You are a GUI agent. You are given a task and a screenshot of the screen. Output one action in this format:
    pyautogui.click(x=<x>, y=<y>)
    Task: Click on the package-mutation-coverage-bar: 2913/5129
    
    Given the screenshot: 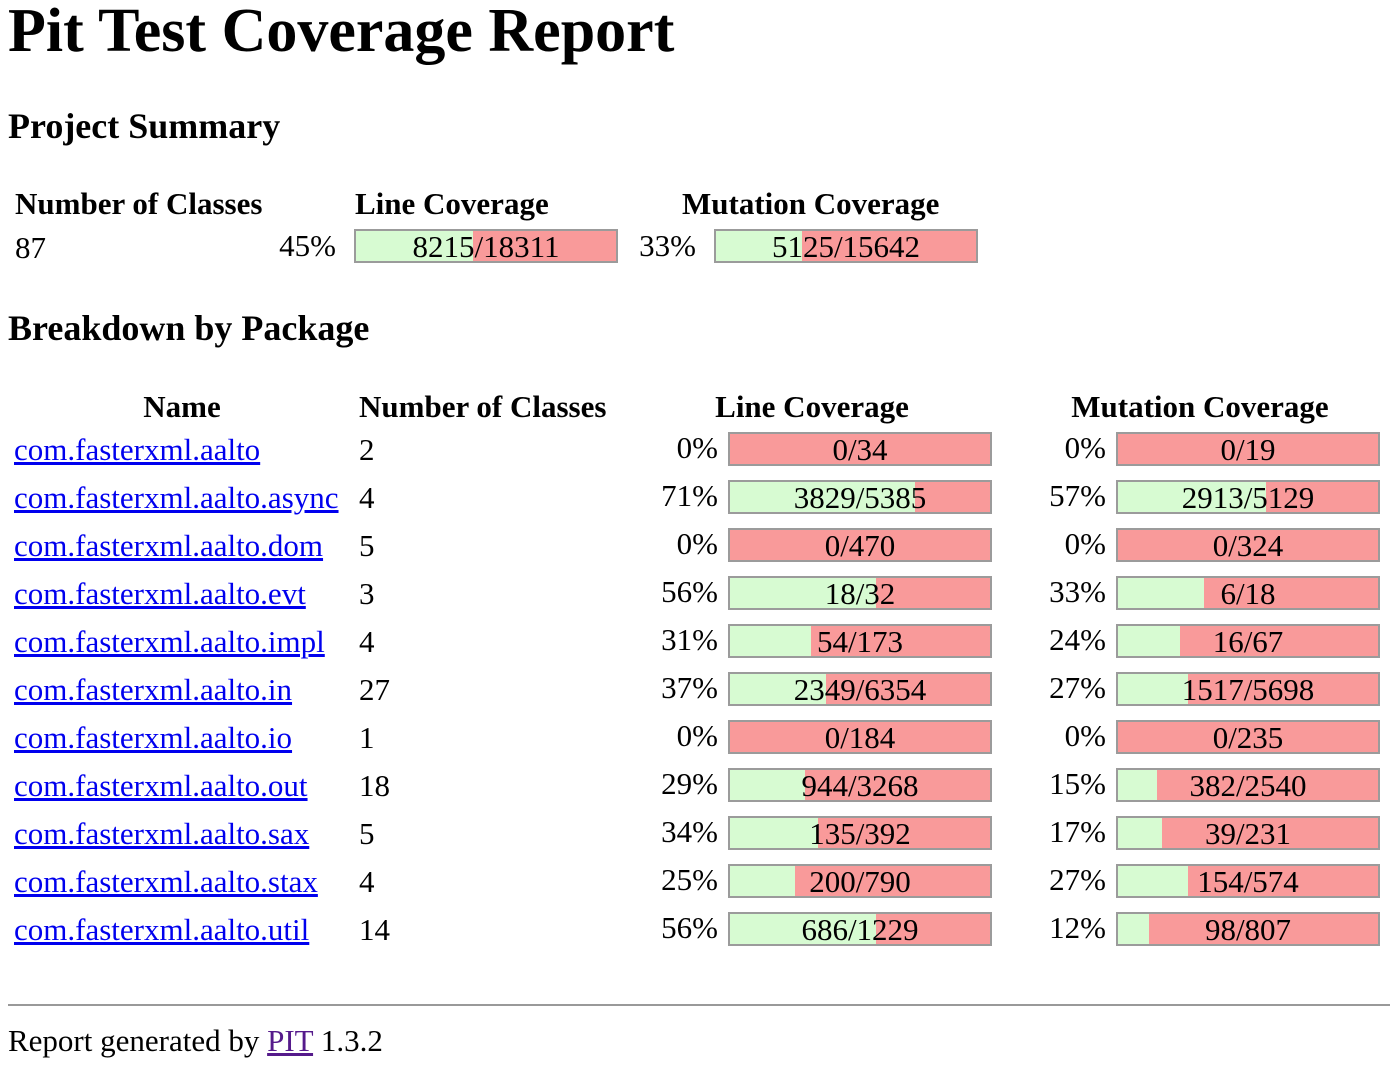 What is the action you would take?
    pyautogui.click(x=1248, y=497)
    